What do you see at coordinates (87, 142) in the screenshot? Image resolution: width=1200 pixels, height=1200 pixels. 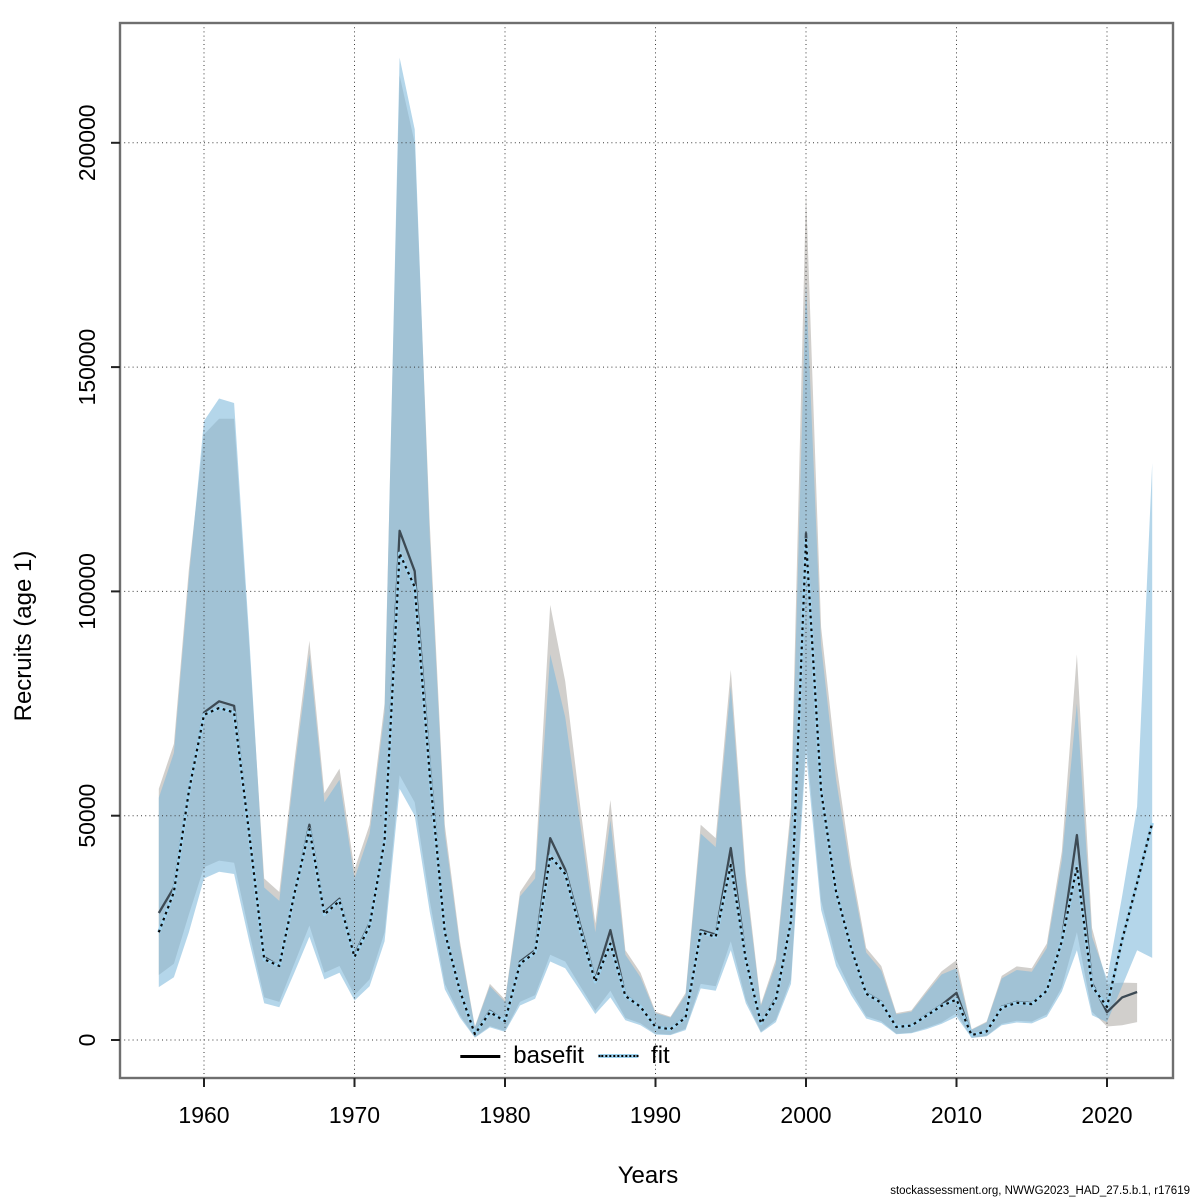 I see `y-tick-label-200000: 200000` at bounding box center [87, 142].